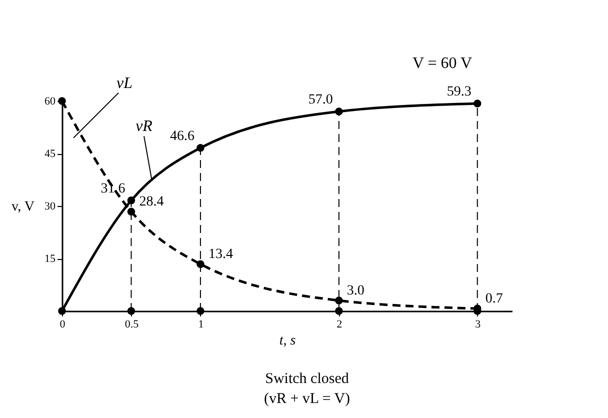  I want to click on x-tick-label: 1, so click(201, 324).